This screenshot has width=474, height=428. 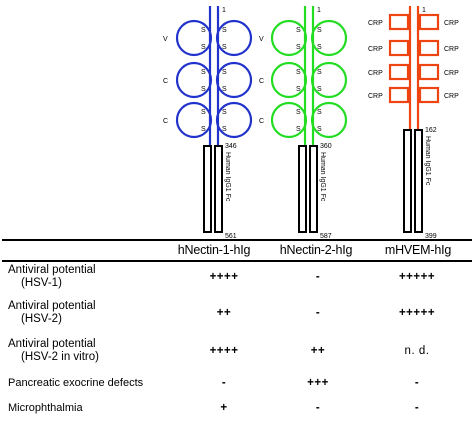 What do you see at coordinates (318, 351) in the screenshot?
I see `cell-hsv2-in-vitro-hnectin-2: ++` at bounding box center [318, 351].